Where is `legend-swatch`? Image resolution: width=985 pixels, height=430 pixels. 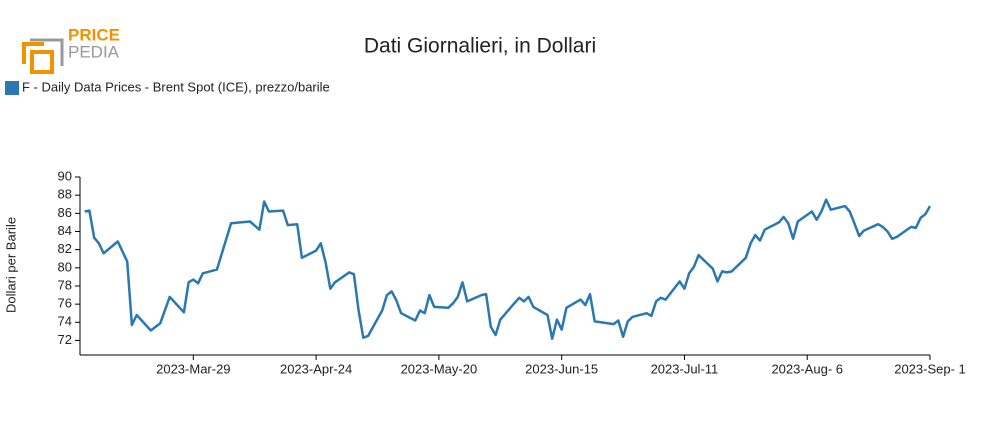 legend-swatch is located at coordinates (12, 88).